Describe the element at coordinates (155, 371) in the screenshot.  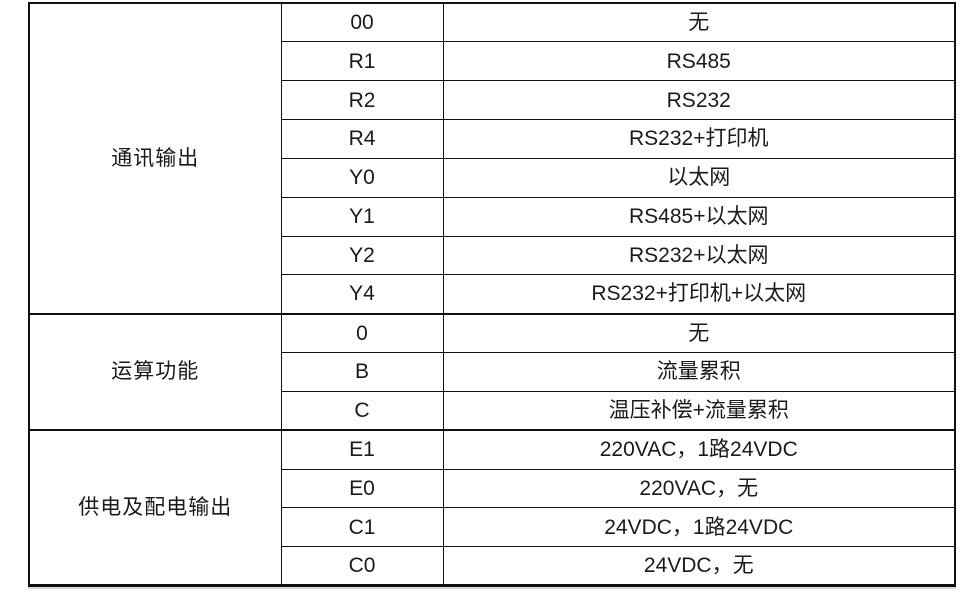
I see `group-label-computation-function: 运算功能` at that location.